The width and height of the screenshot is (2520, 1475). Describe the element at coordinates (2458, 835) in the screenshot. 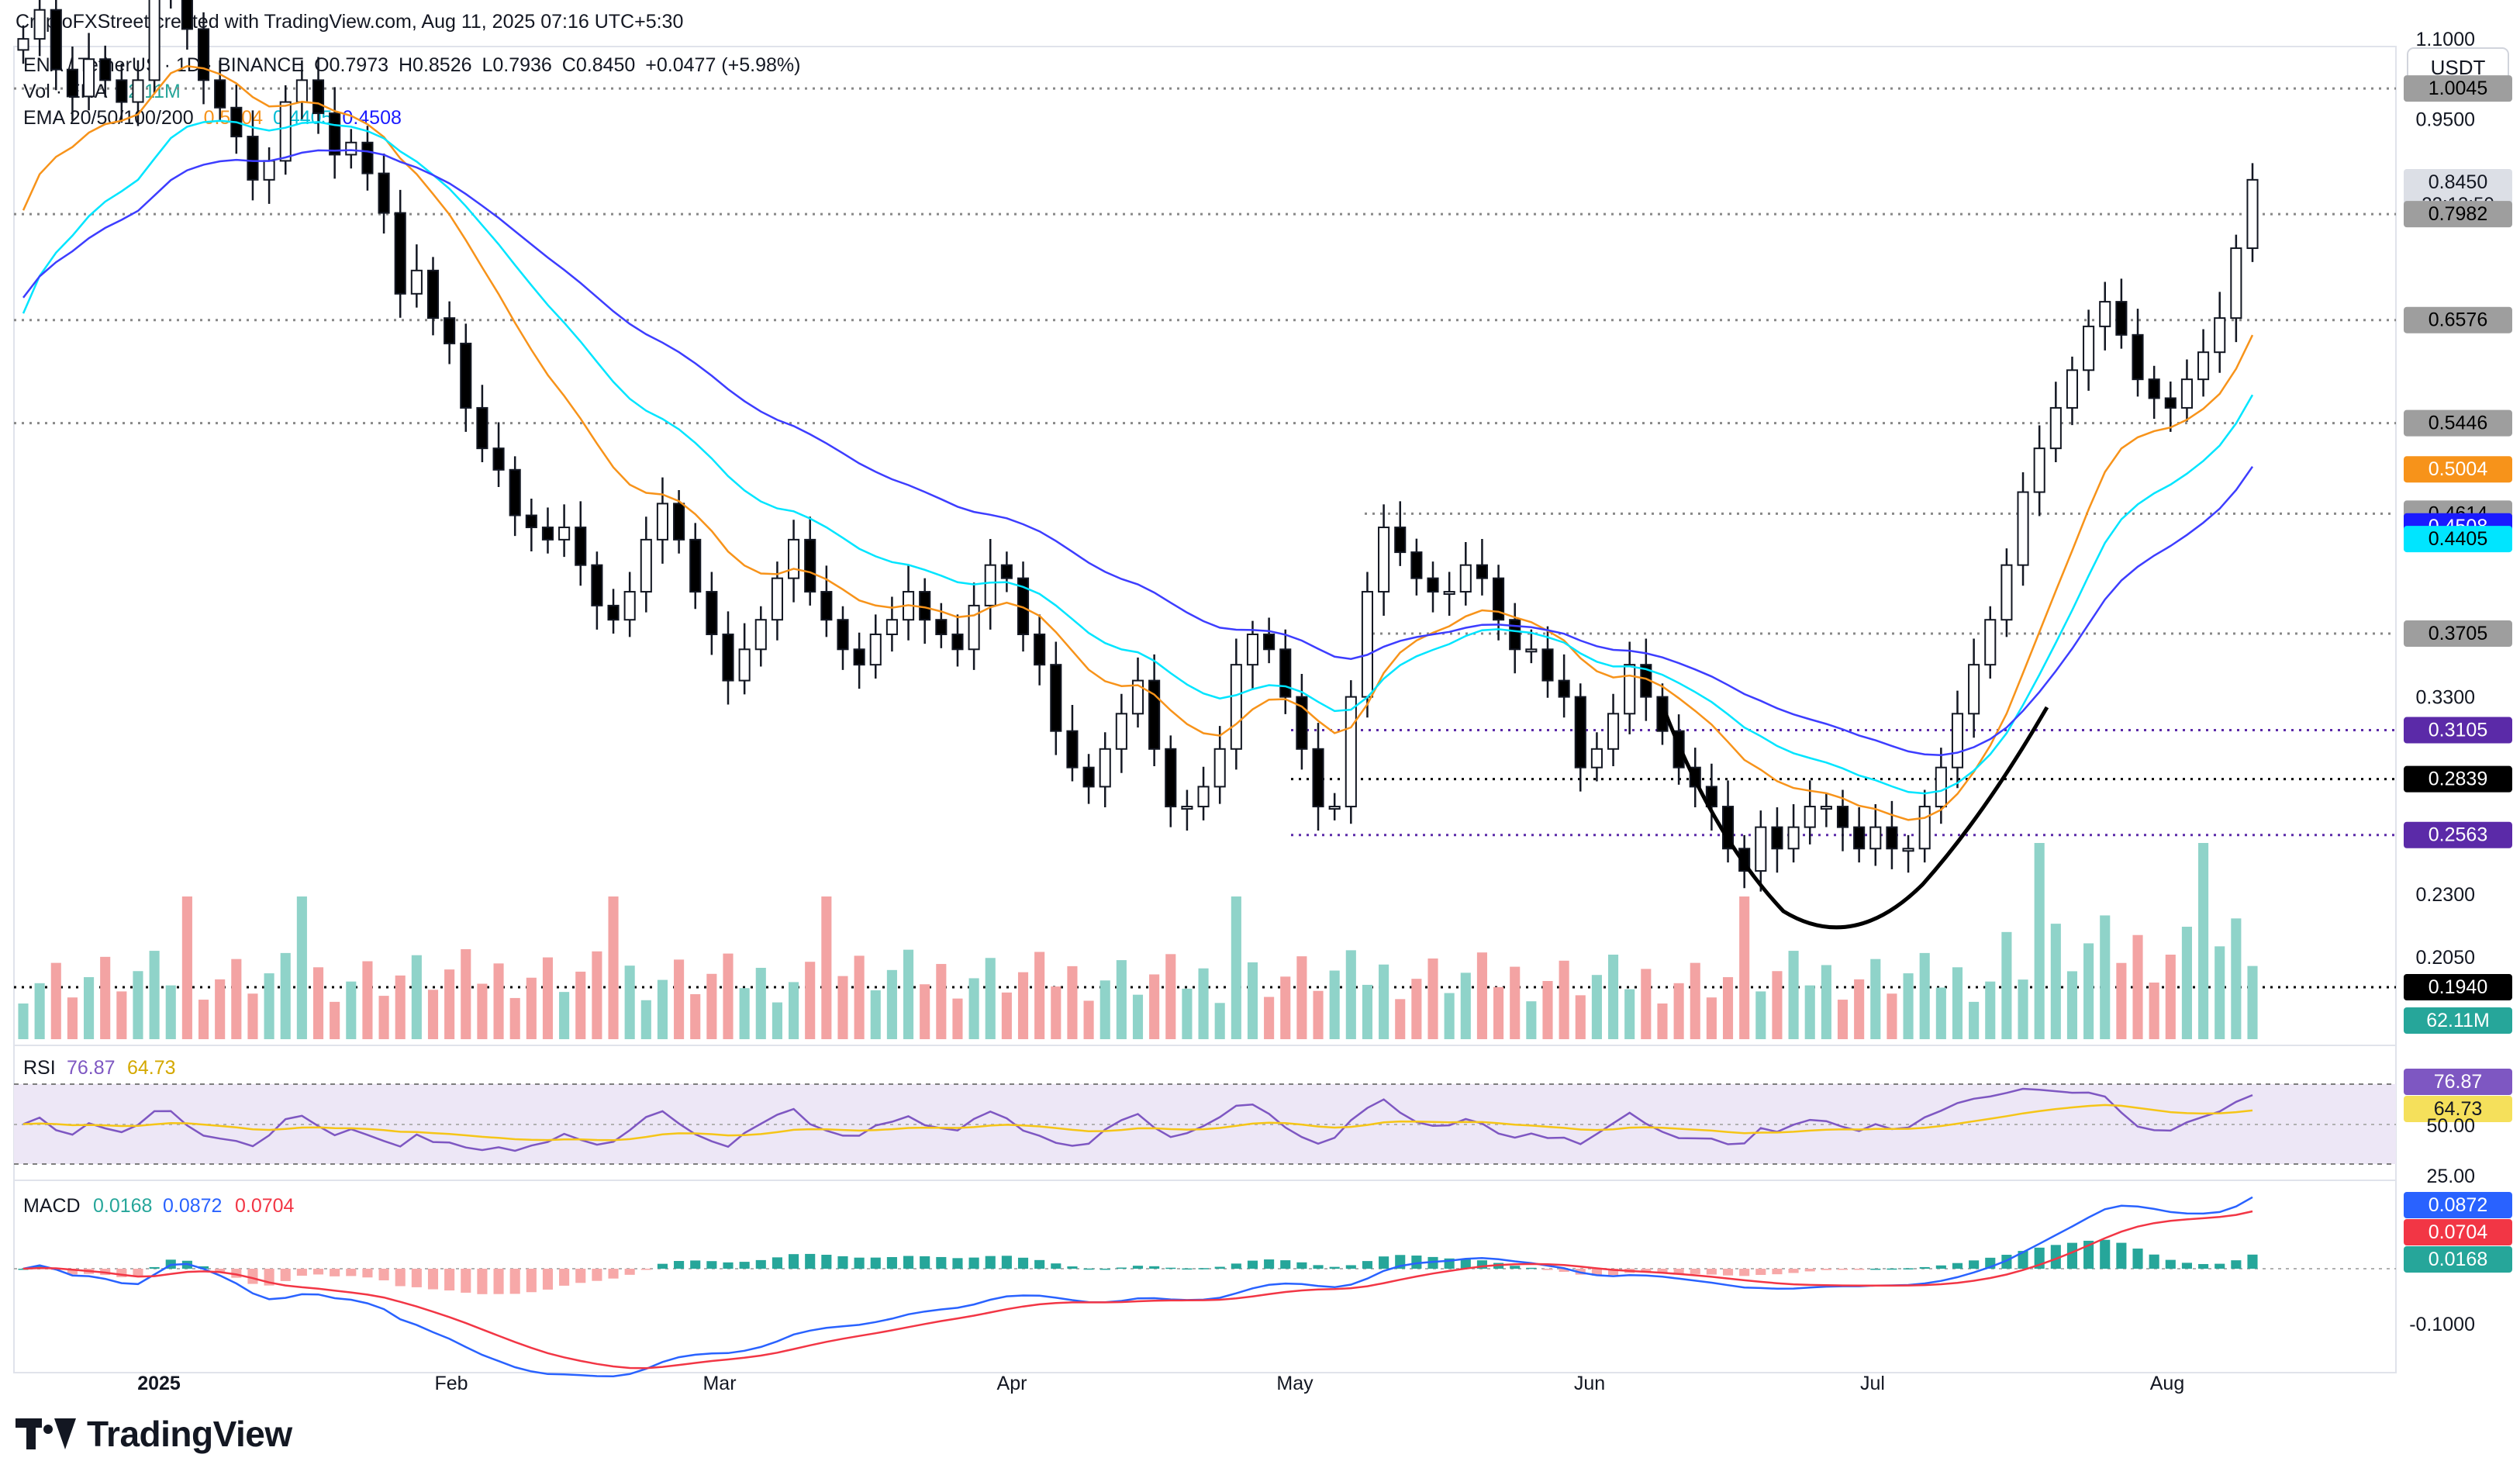

I see `price-label-text: 0.2563` at that location.